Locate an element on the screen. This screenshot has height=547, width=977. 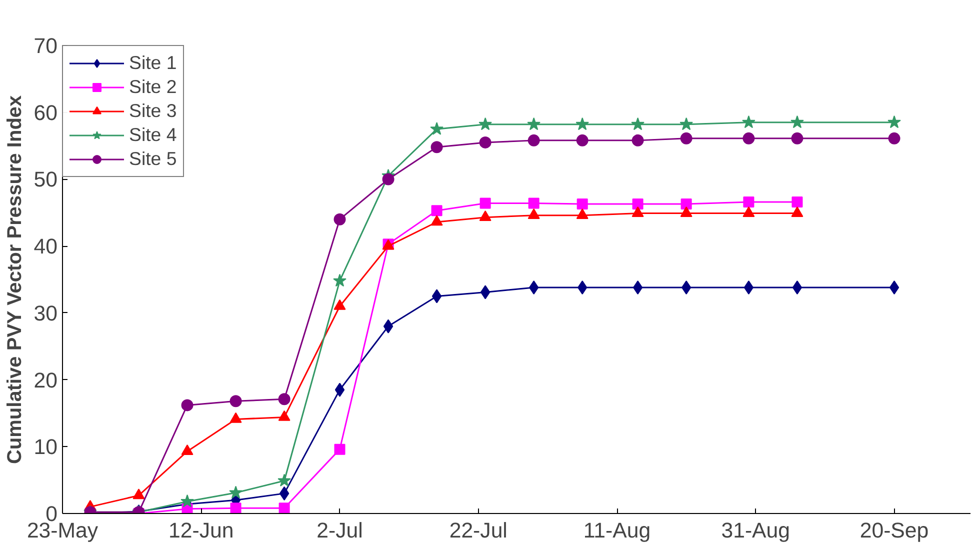
legend-label: Site 5 is located at coordinates (153, 159).